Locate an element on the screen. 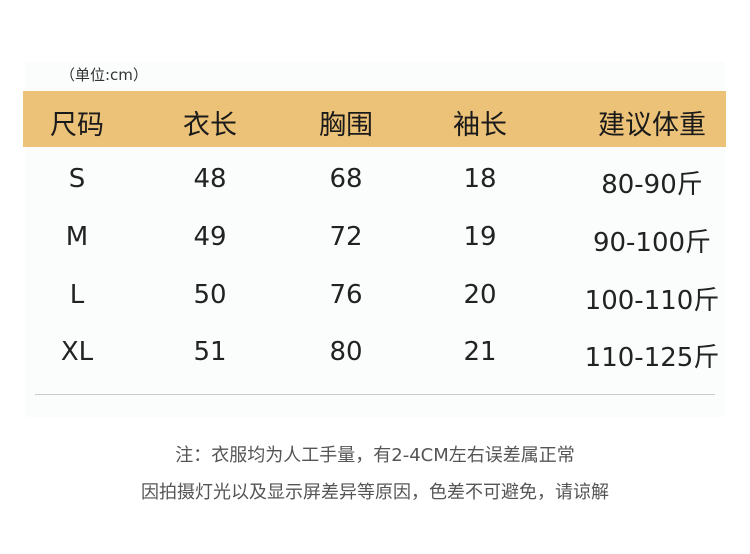 This screenshot has width=750, height=554. cell-sleeve: 21 is located at coordinates (480, 352).